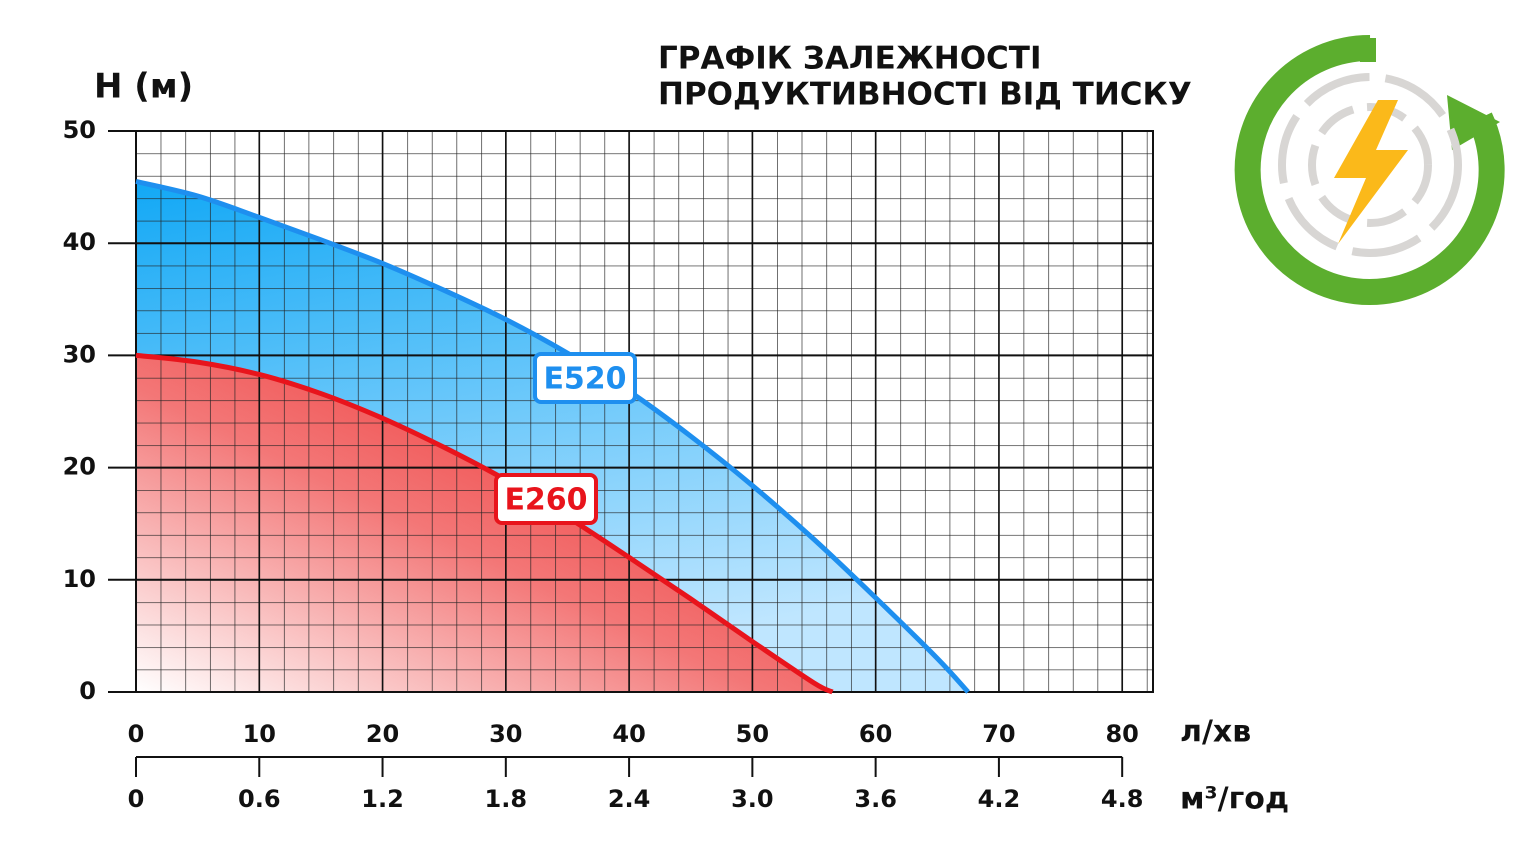 The image size is (1518, 856). Describe the element at coordinates (925, 95) in the screenshot. I see `chart-title: ПРОДУКТИВНОСТІ ВІД ТИСКУ` at that location.